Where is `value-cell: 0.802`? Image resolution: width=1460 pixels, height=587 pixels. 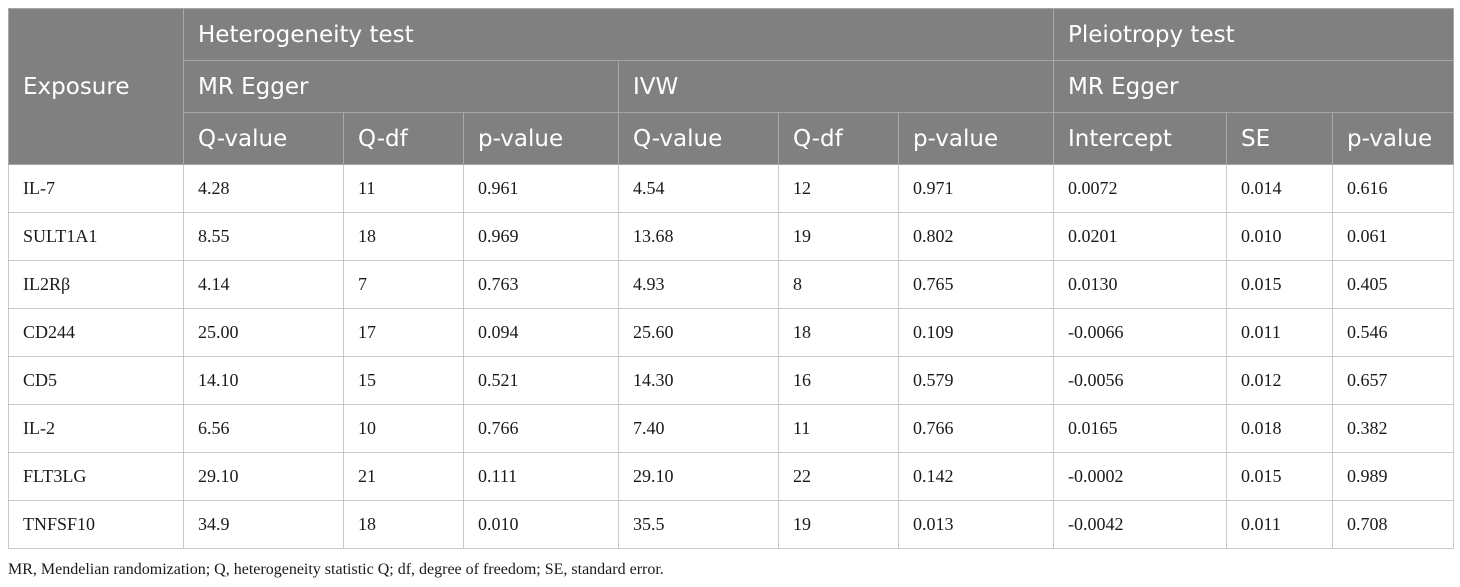
value-cell: 0.802 is located at coordinates (976, 236).